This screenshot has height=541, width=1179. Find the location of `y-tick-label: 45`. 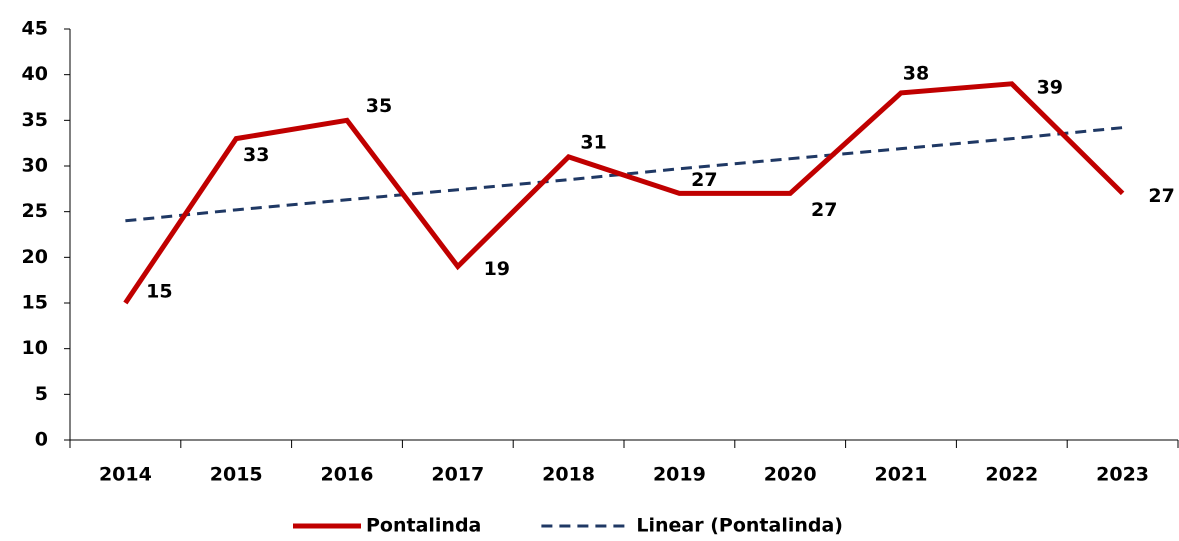

y-tick-label: 45 is located at coordinates (35, 29).